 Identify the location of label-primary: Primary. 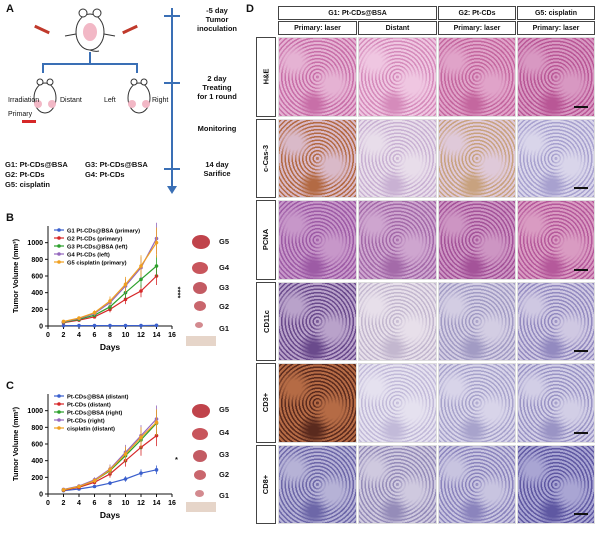
(20, 114).